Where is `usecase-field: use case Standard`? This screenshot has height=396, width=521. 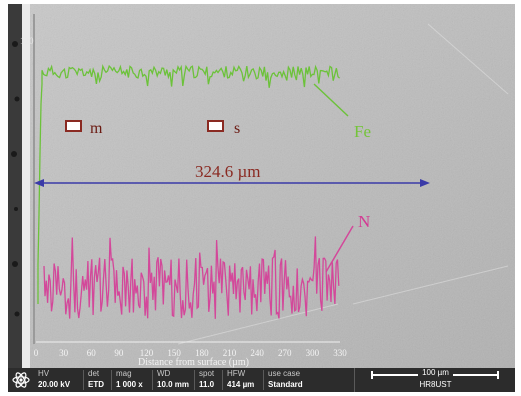 usecase-field: use case Standard is located at coordinates (285, 379).